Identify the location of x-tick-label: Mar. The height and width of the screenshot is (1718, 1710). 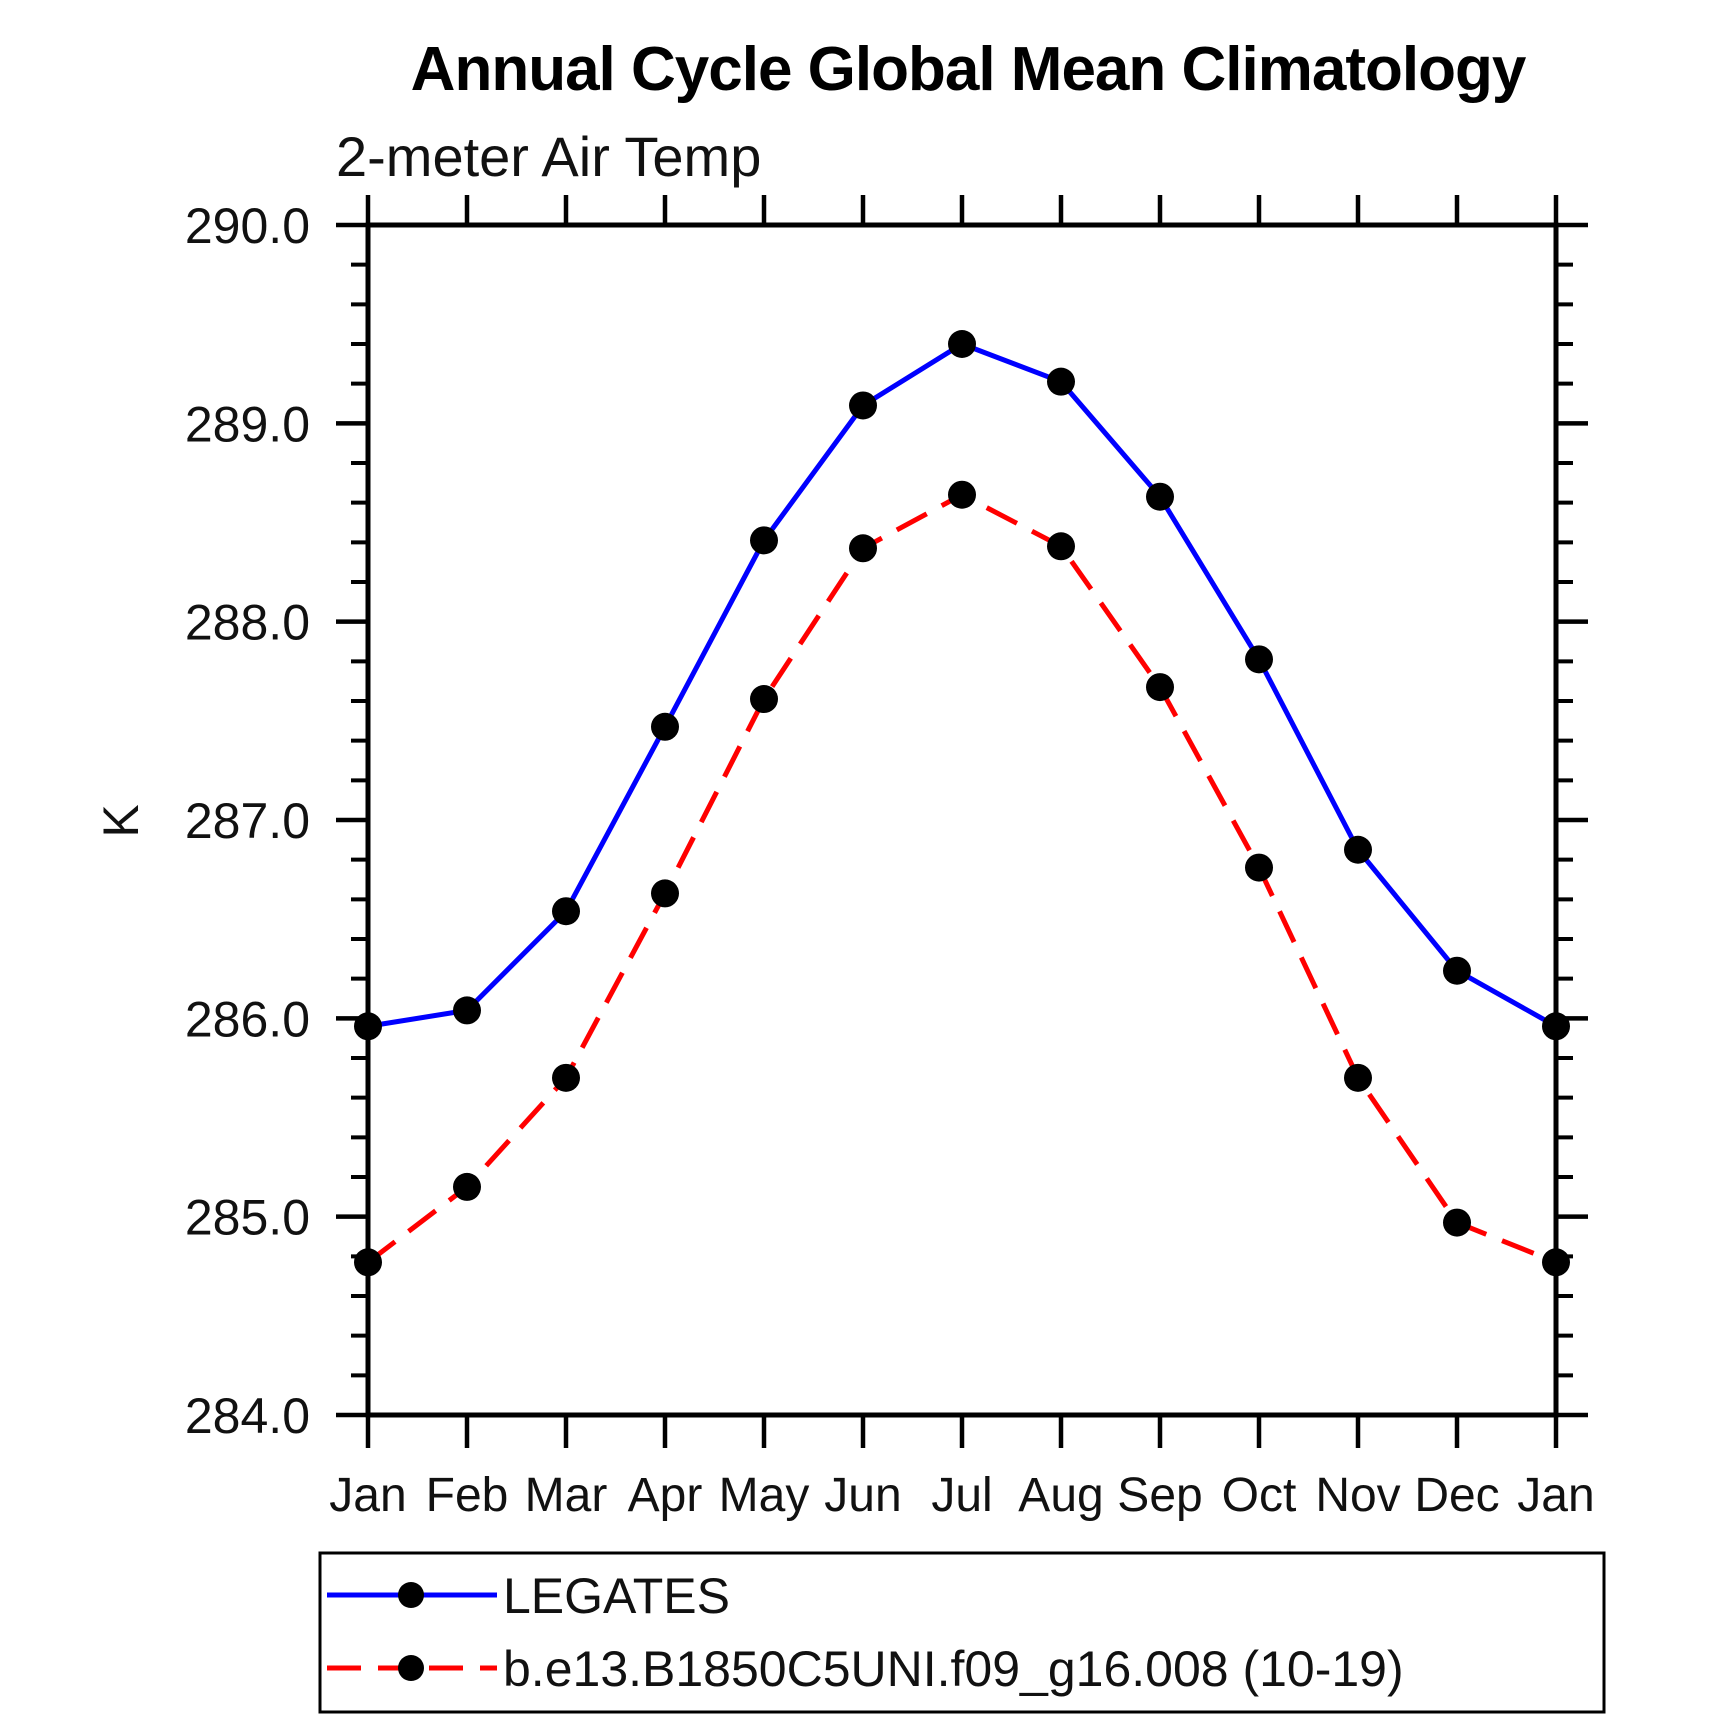
(566, 1495).